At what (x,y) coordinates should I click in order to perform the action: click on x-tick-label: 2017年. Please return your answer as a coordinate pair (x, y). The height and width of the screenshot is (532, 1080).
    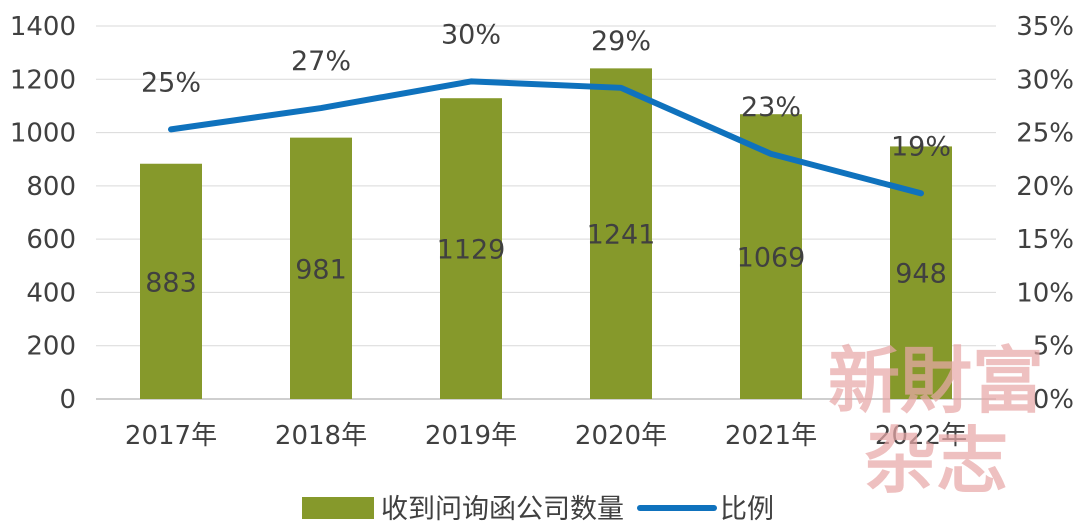
    Looking at the image, I should click on (171, 436).